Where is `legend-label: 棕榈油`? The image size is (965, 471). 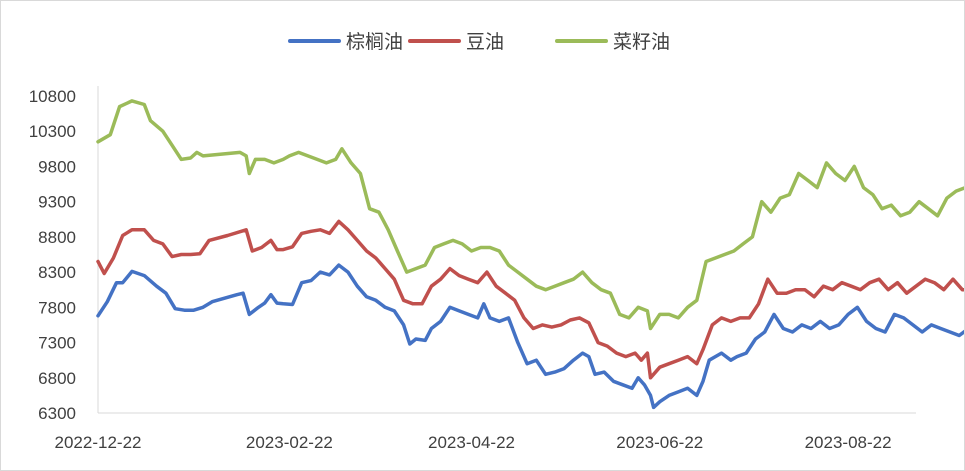 legend-label: 棕榈油 is located at coordinates (374, 42).